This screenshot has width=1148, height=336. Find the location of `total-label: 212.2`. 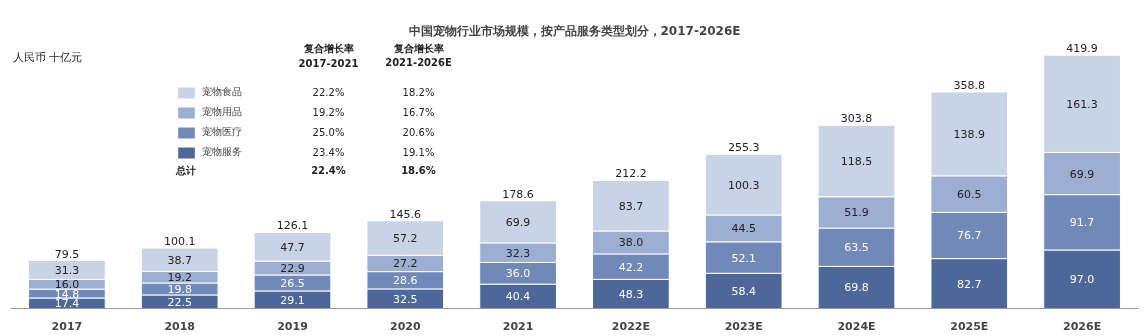

total-label: 212.2 is located at coordinates (631, 174).